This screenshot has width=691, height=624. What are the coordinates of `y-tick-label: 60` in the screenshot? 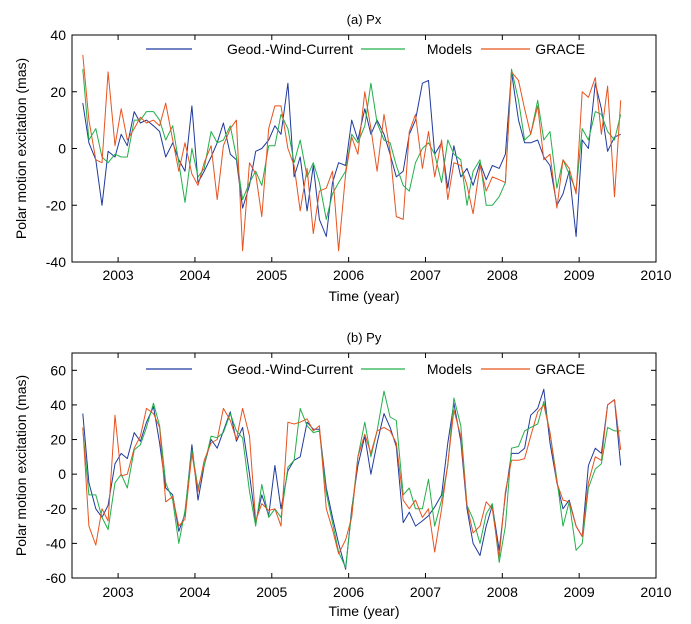 It's located at (58, 370).